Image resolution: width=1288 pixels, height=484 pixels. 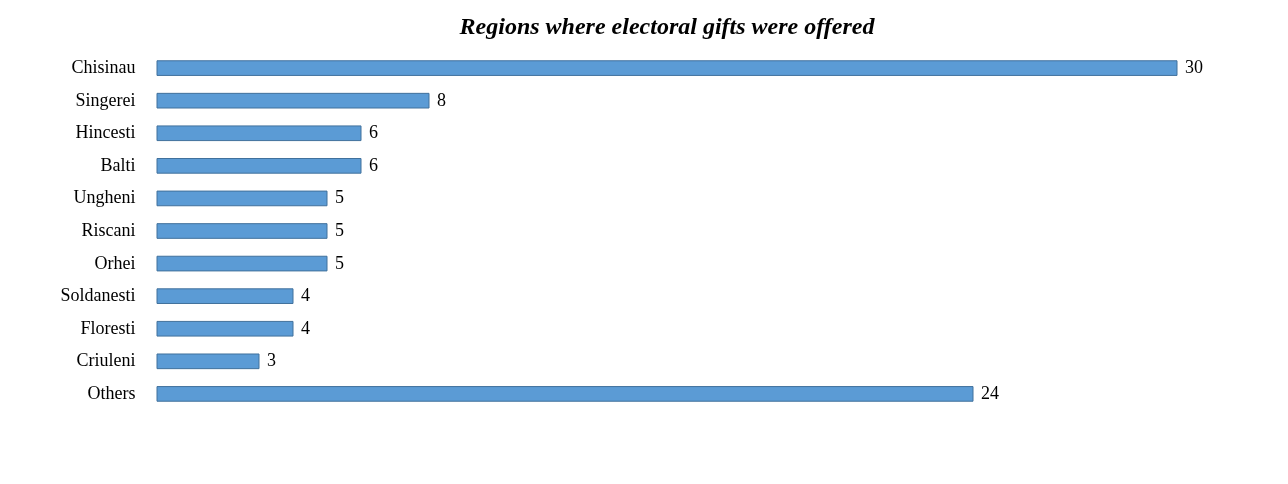 I want to click on y-tick-label: Floresti, so click(x=108, y=327).